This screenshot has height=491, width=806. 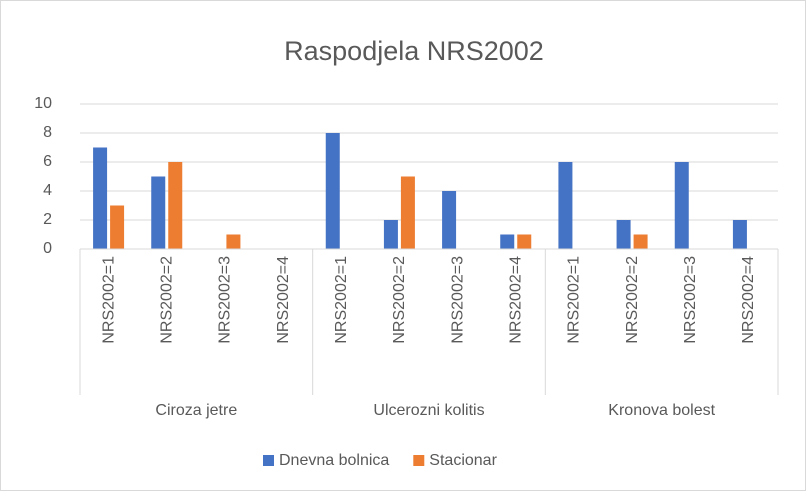 I want to click on legend-label: Stacionar, so click(x=463, y=460).